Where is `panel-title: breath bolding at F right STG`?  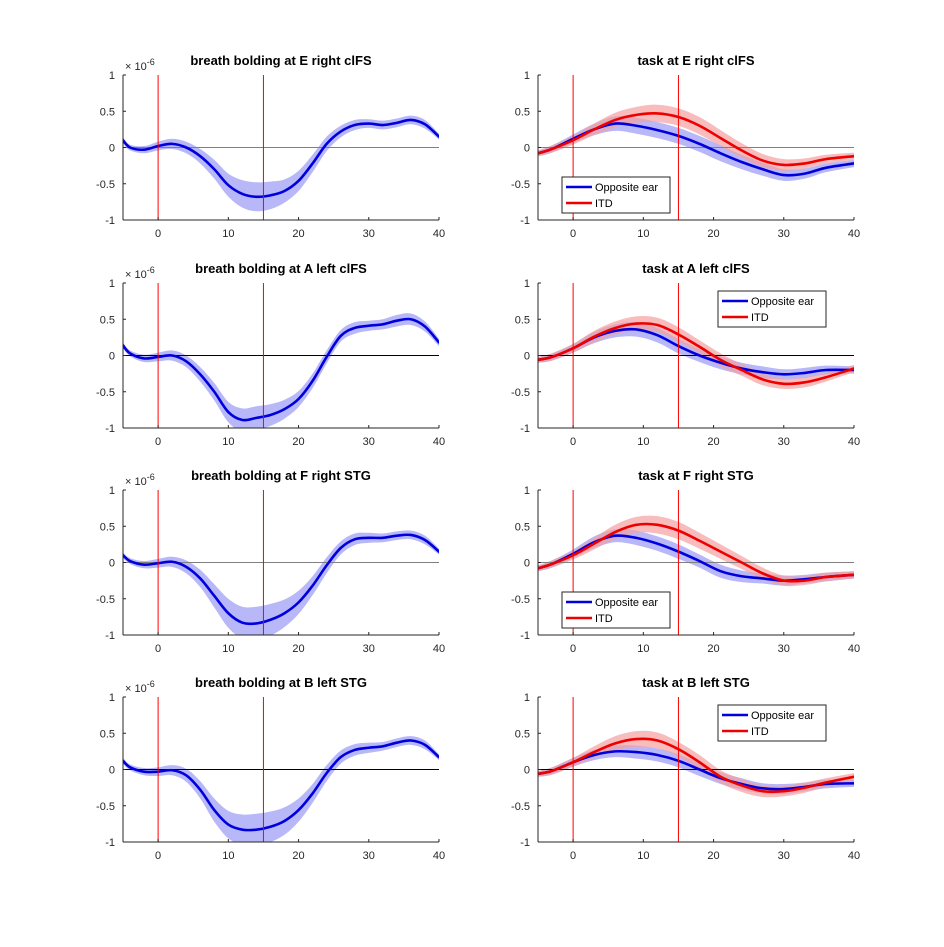
panel-title: breath bolding at F right STG is located at coordinates (281, 475).